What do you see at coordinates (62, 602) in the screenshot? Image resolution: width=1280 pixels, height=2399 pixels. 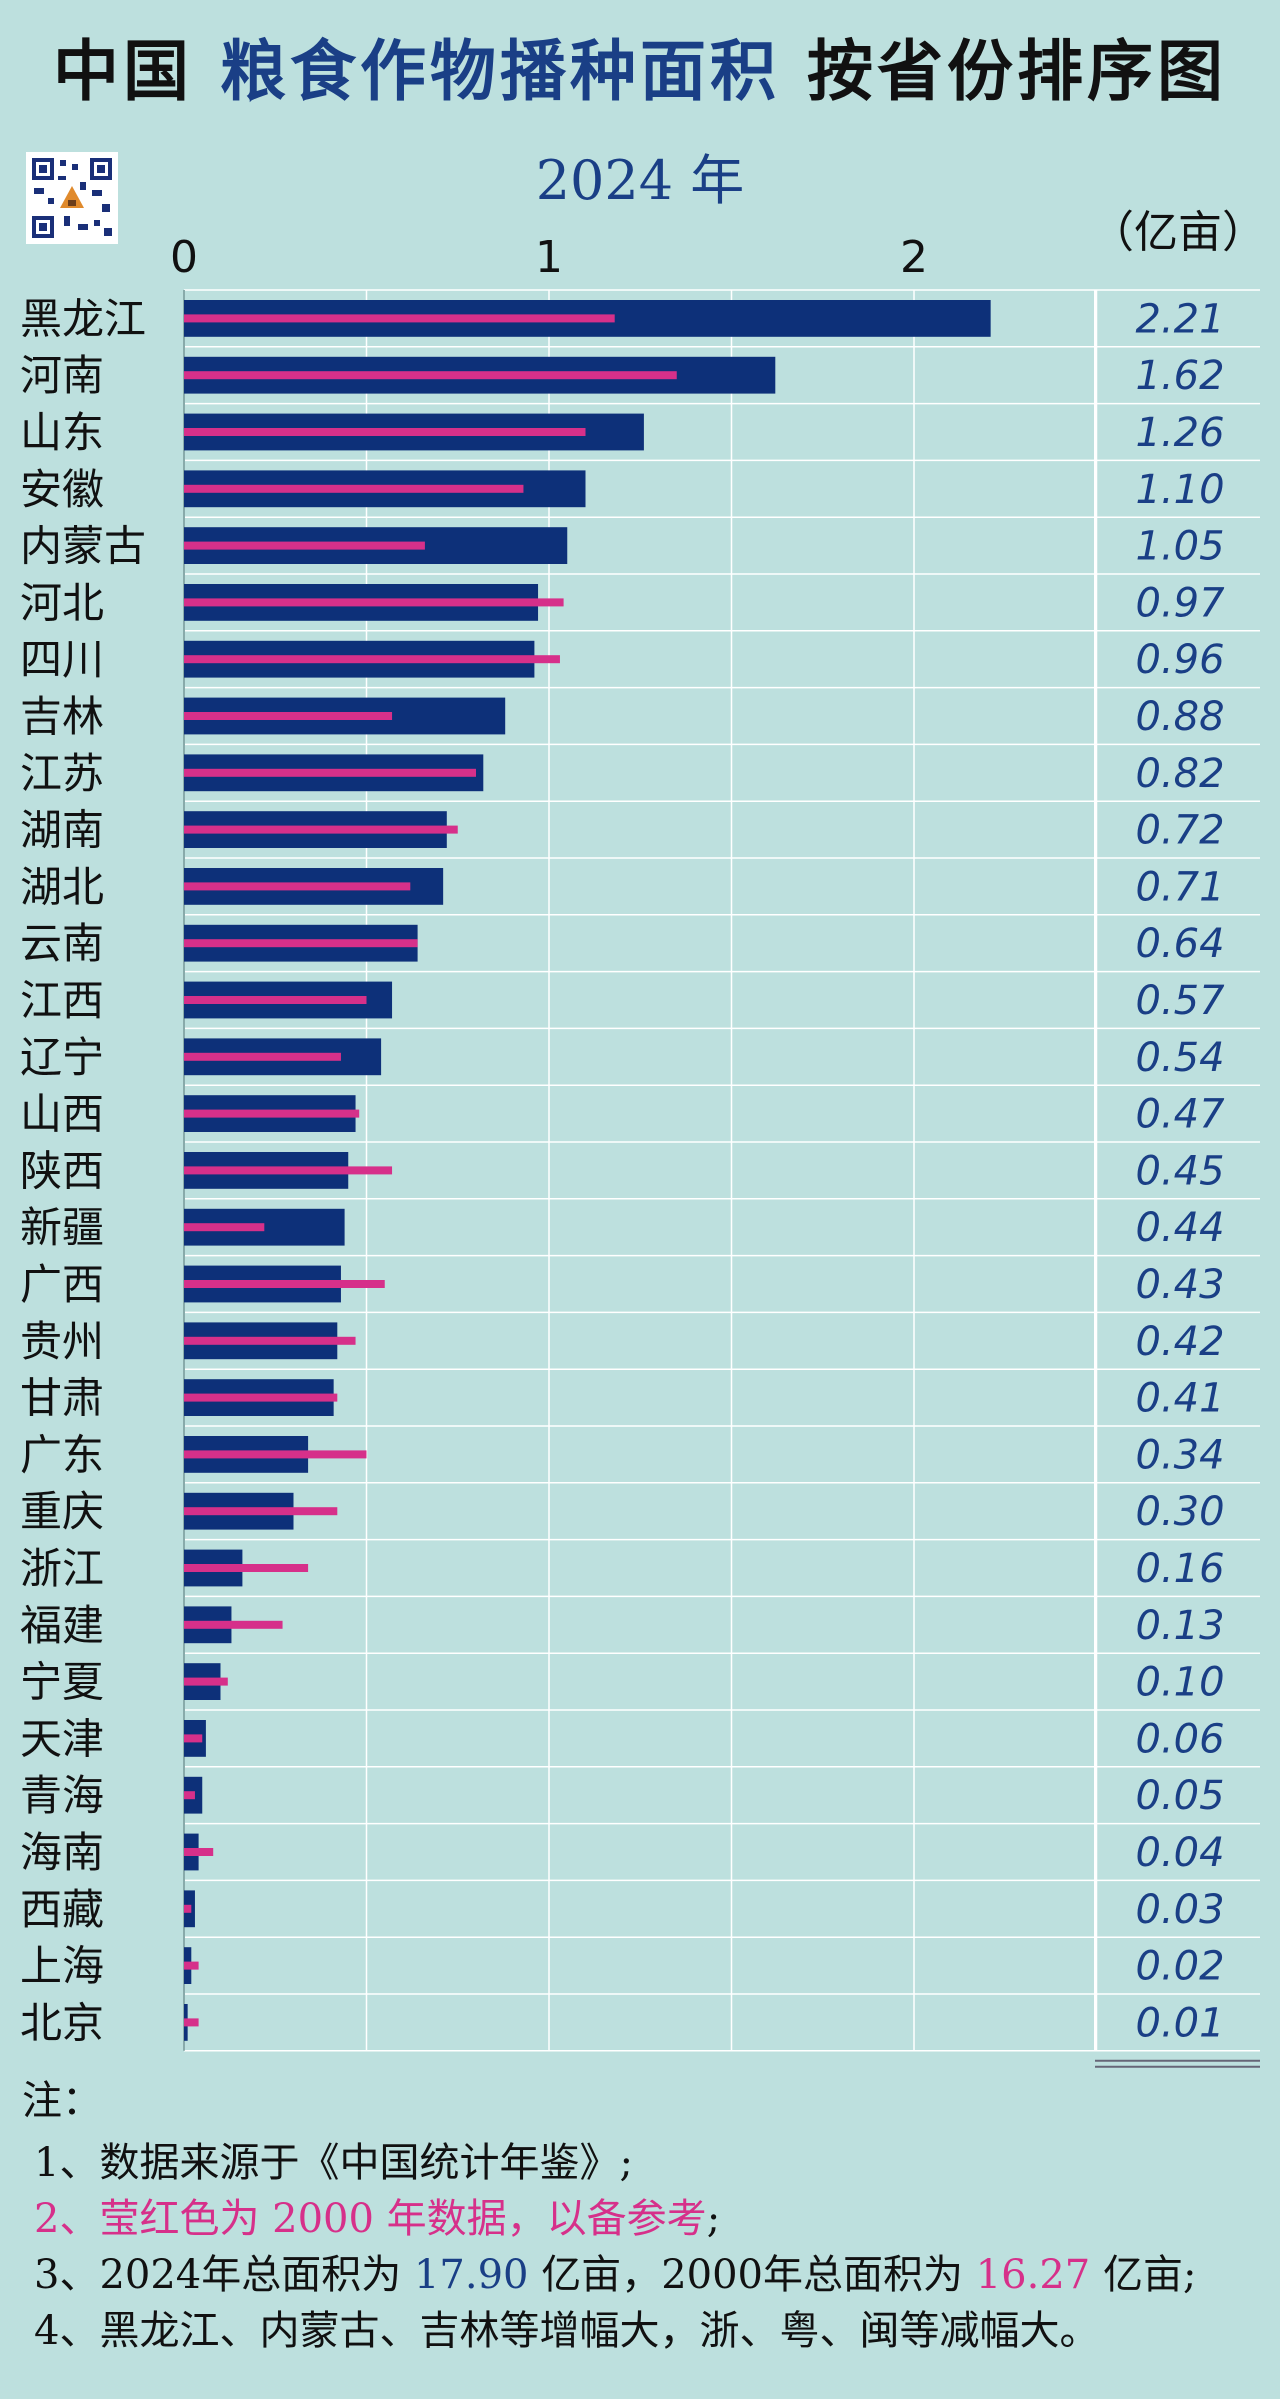 I see `y-category-label: 河北` at bounding box center [62, 602].